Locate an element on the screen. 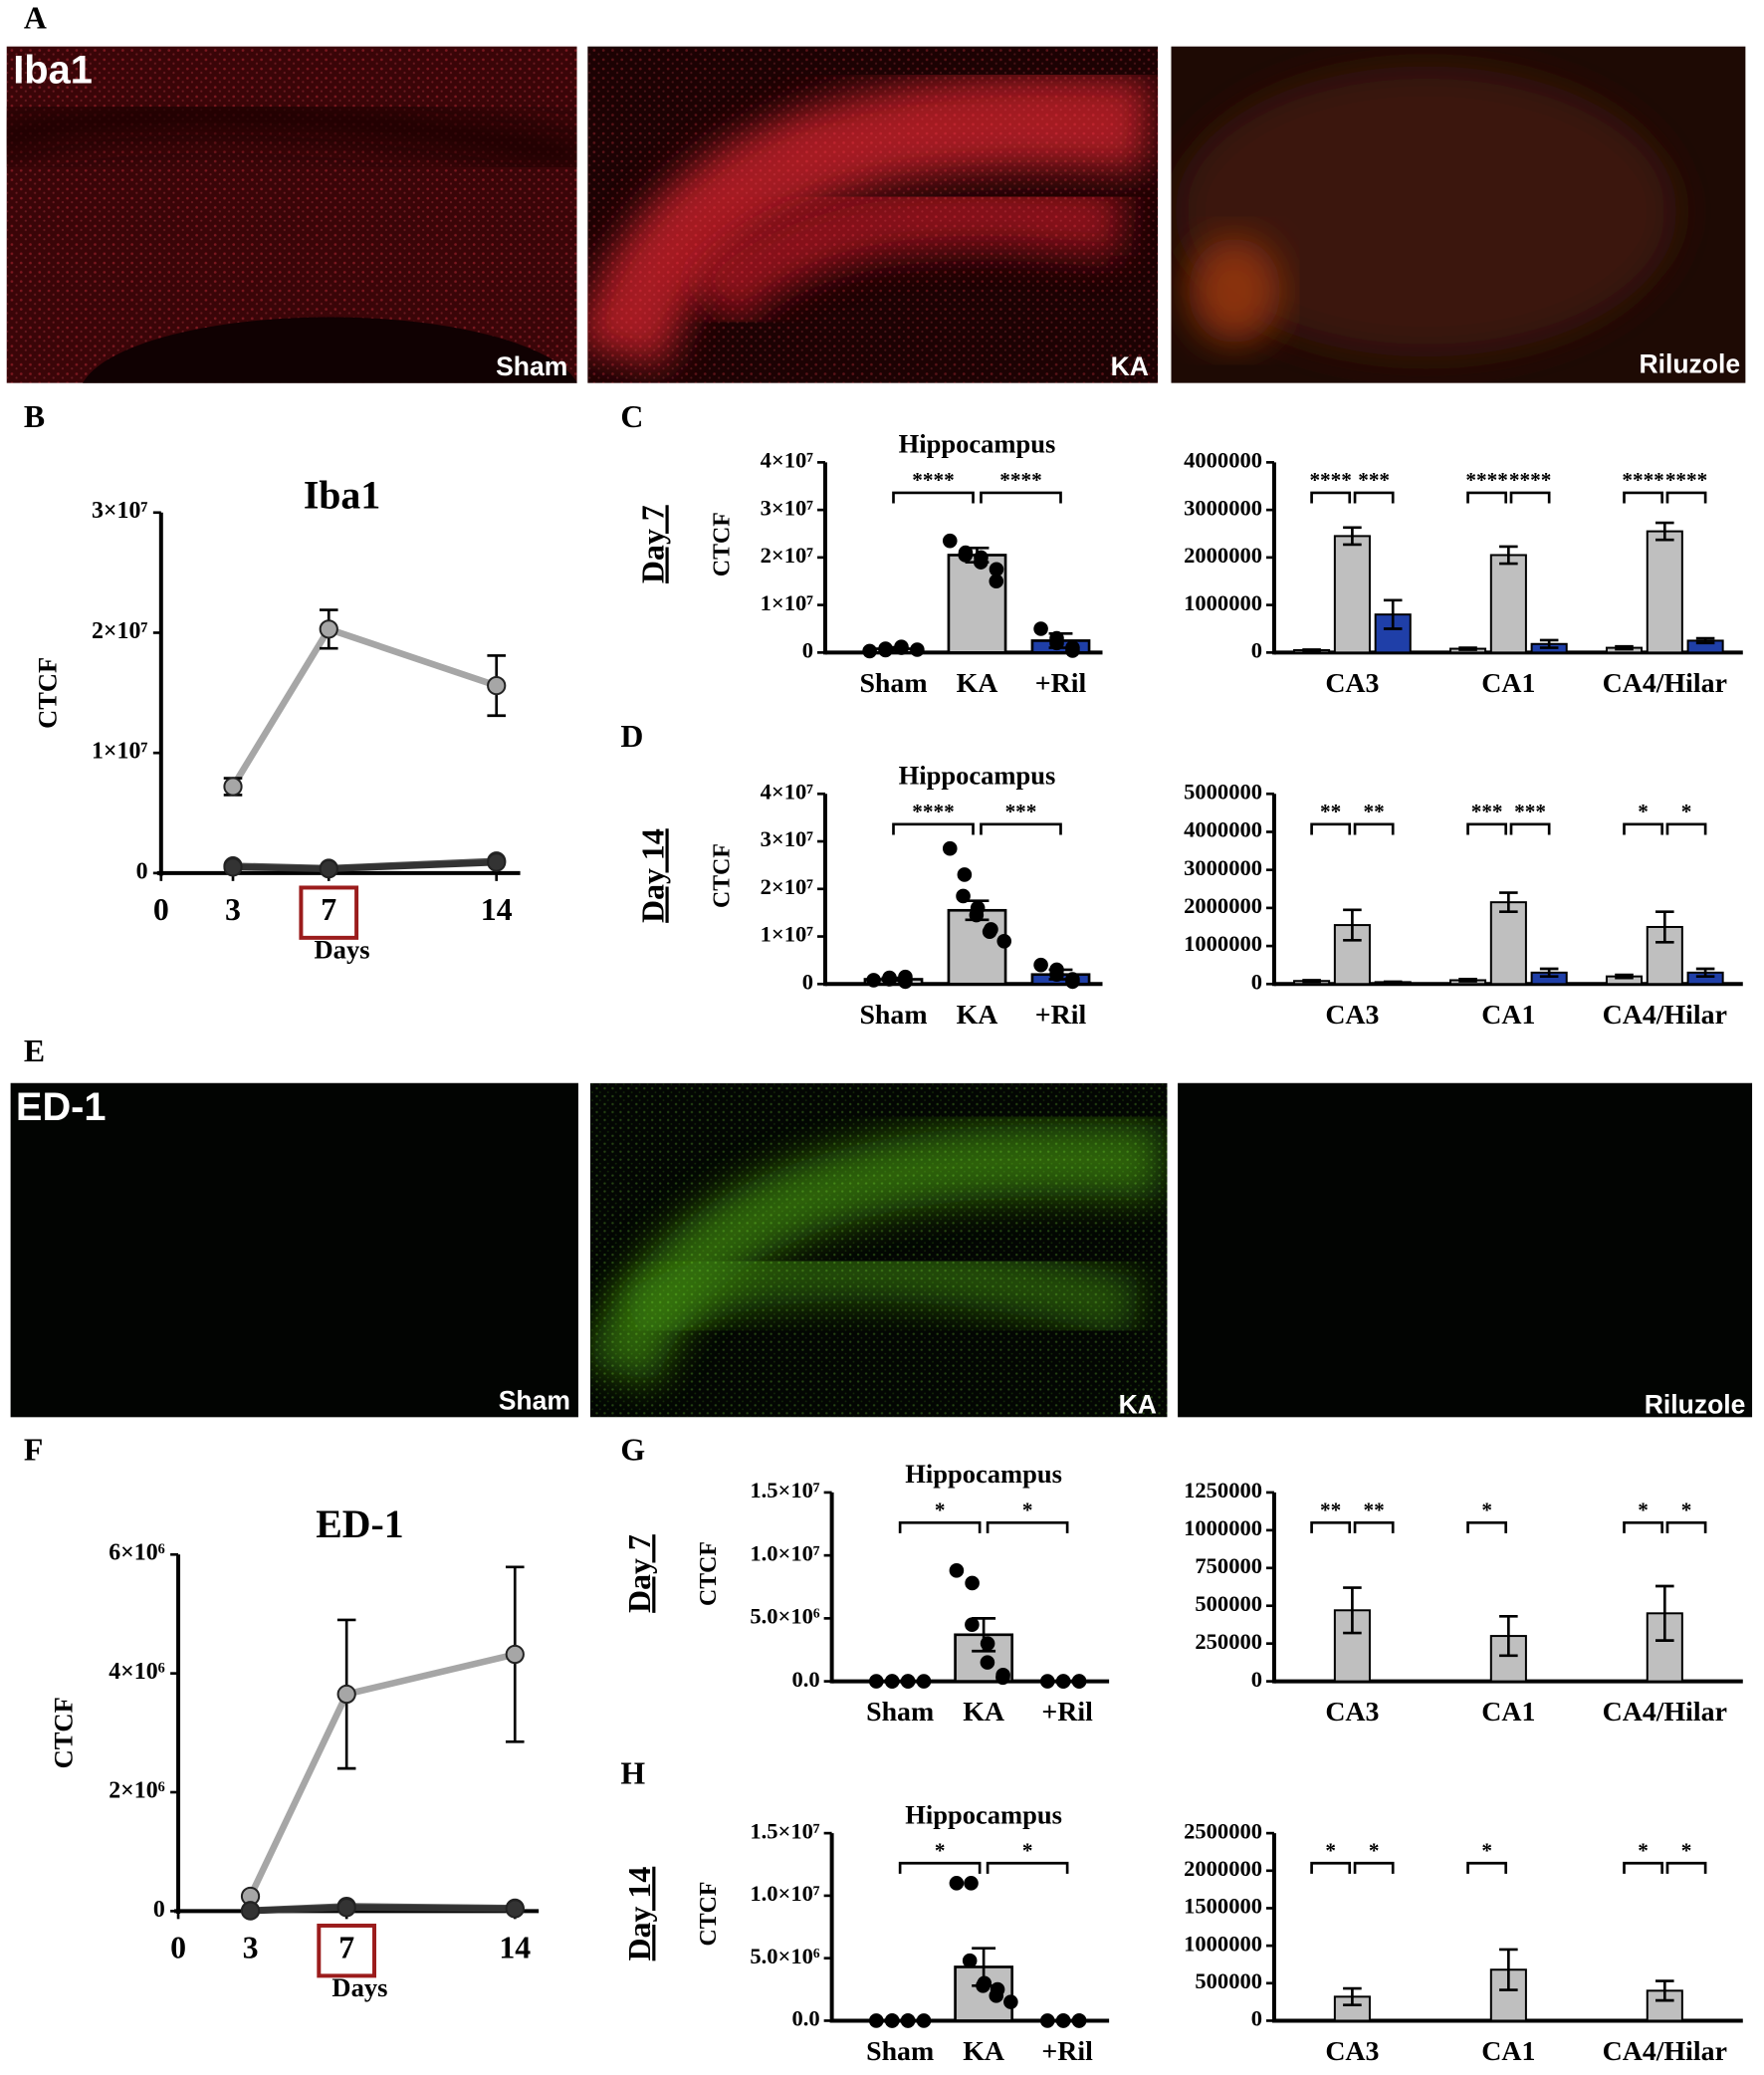  panel-label: B is located at coordinates (34, 417).